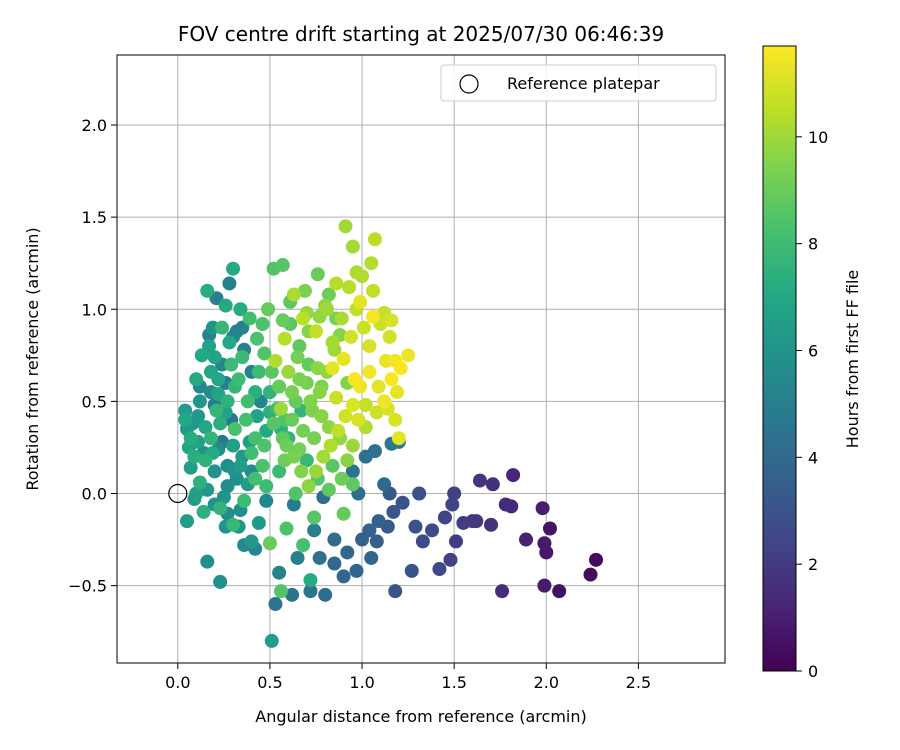  What do you see at coordinates (546, 682) in the screenshot?
I see `x-tick-label: 2.0` at bounding box center [546, 682].